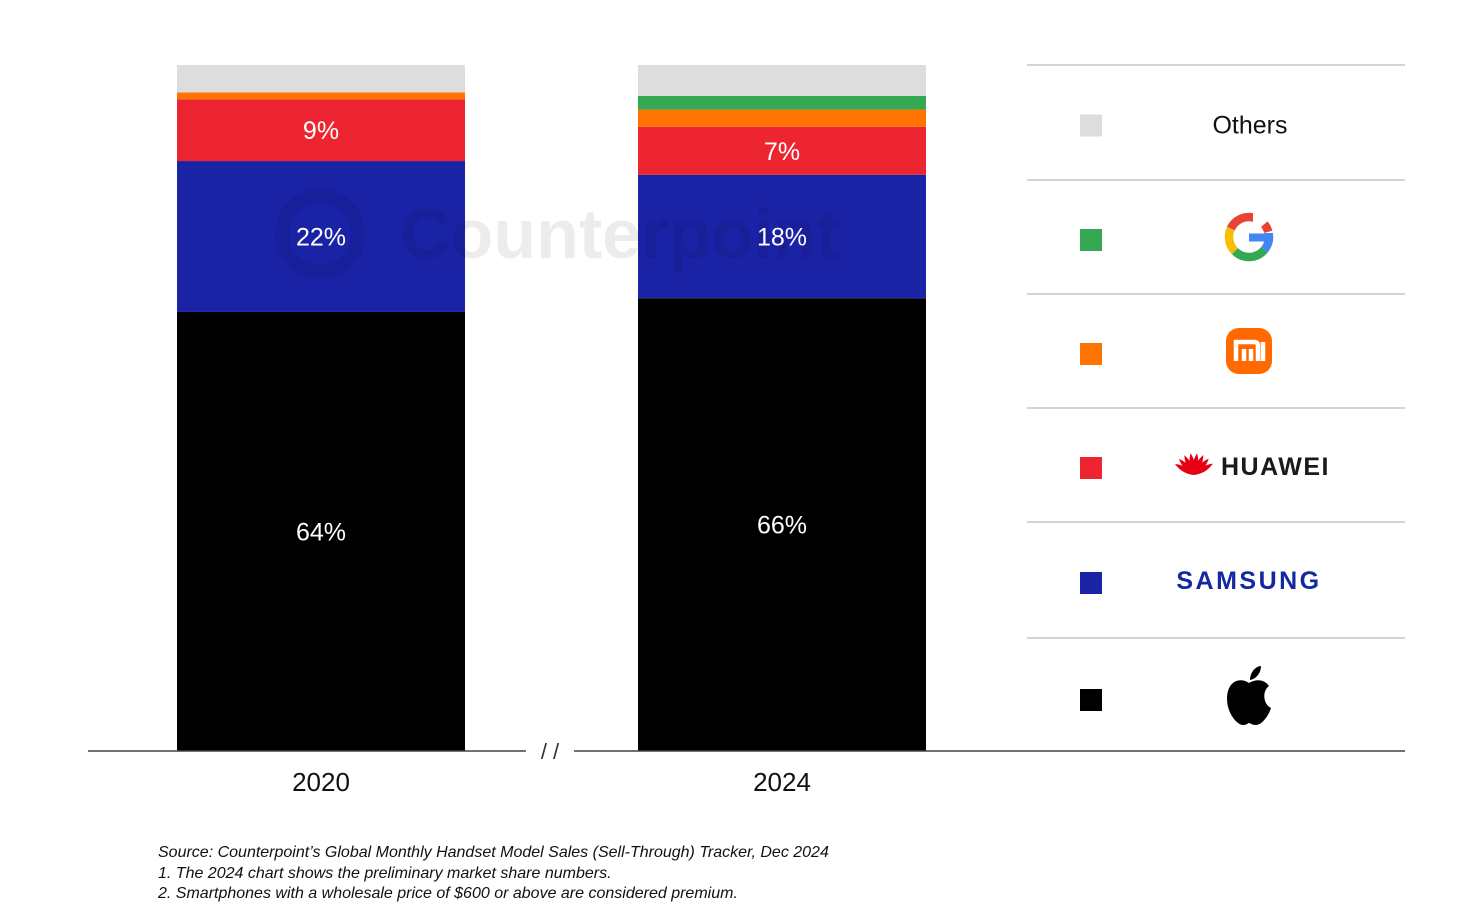 The width and height of the screenshot is (1477, 905). I want to click on legend-item-samsung: SAMSUNG, so click(1200, 581).